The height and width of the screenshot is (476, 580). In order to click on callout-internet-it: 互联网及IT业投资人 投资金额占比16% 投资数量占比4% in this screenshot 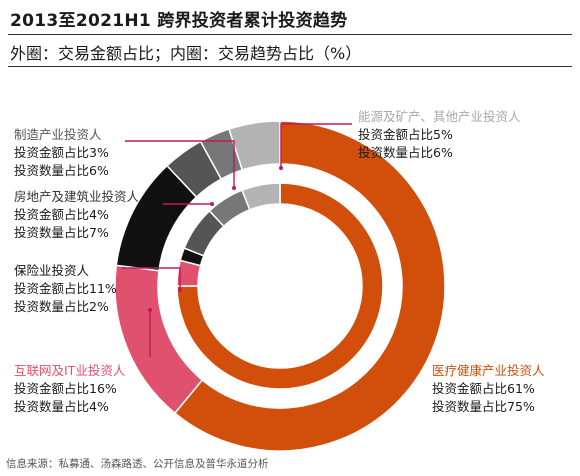, I will do `click(69, 389)`.